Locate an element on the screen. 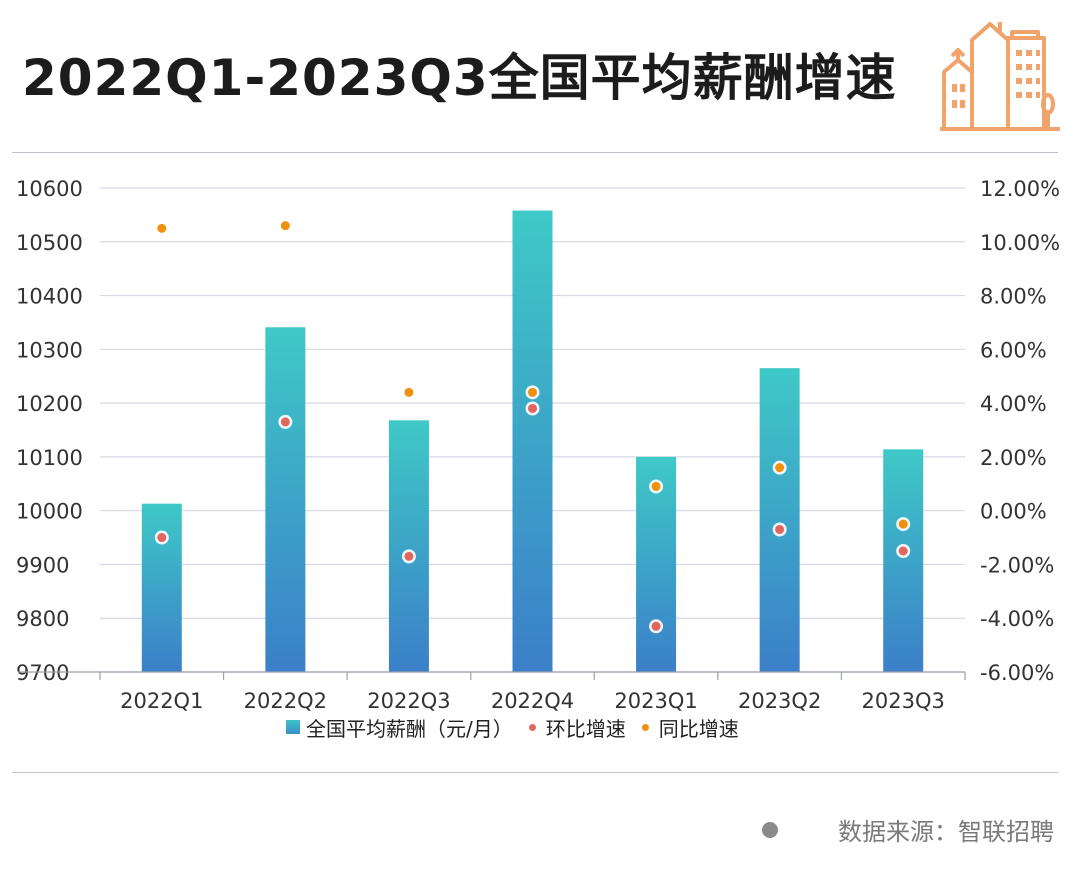  category-label: 2022Q3 is located at coordinates (408, 701).